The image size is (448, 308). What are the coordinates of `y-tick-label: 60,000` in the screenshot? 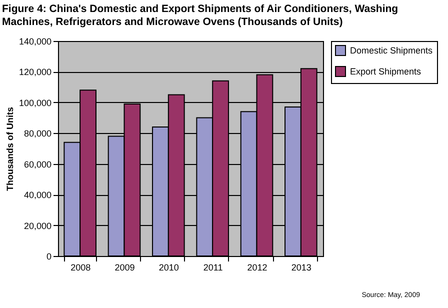 It's located at (38, 164).